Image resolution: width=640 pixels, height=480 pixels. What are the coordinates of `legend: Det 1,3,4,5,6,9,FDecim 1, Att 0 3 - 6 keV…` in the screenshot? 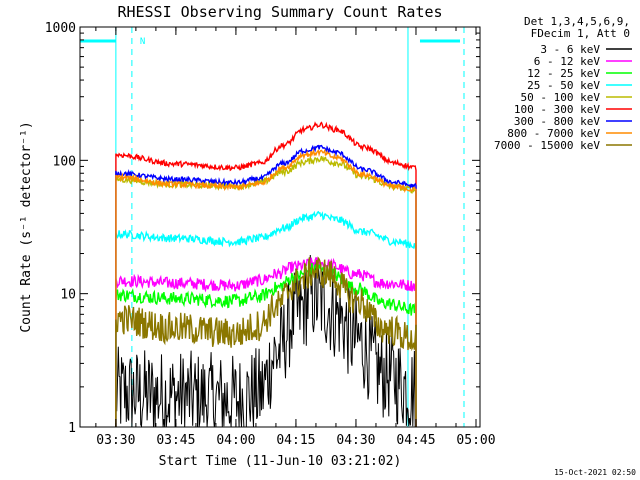 It's located at (563, 83).